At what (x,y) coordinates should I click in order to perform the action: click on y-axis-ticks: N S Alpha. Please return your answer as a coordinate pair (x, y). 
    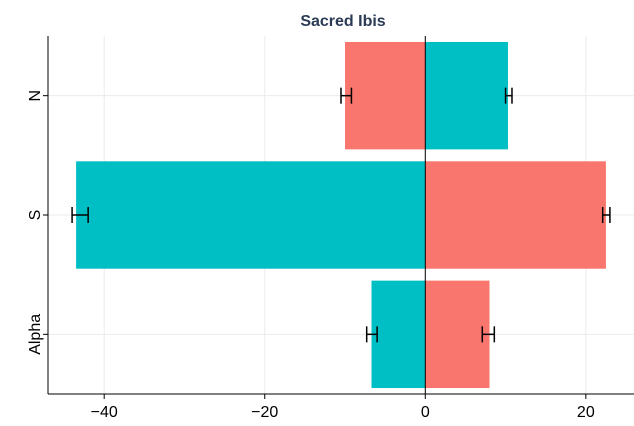
    Looking at the image, I should click on (37, 222).